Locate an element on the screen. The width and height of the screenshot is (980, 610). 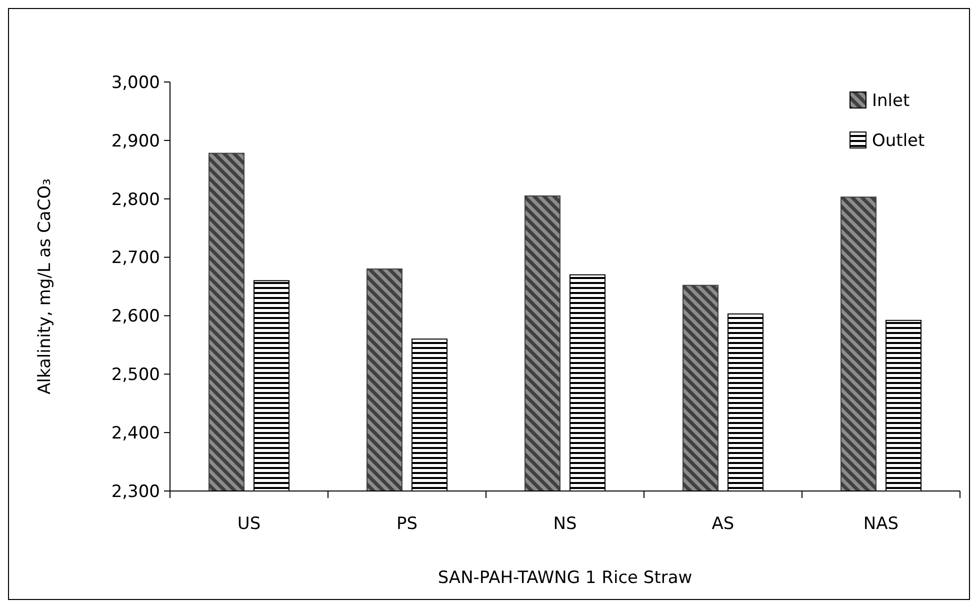
y-axis-title: Alkalinity, mg/L as CaCO₃ is located at coordinates (45, 286).